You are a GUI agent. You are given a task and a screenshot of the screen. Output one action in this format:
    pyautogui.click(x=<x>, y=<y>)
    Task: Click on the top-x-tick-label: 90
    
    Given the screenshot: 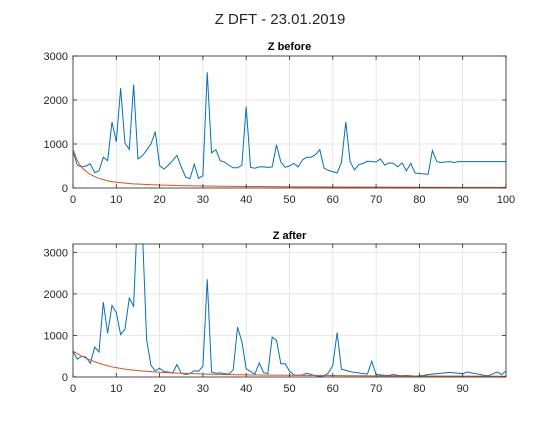 What is the action you would take?
    pyautogui.click(x=463, y=200)
    